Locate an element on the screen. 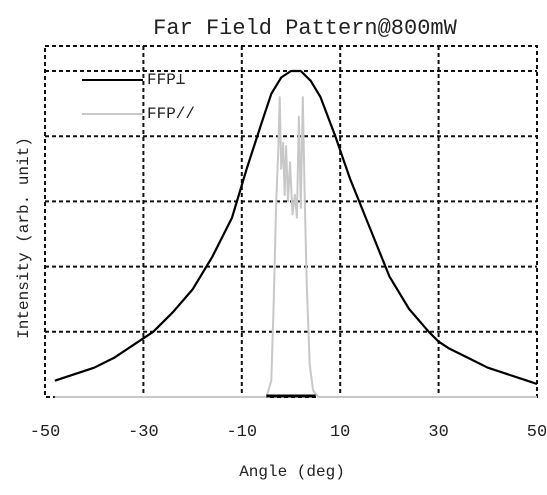  x-tick-label: -50 is located at coordinates (45, 432).